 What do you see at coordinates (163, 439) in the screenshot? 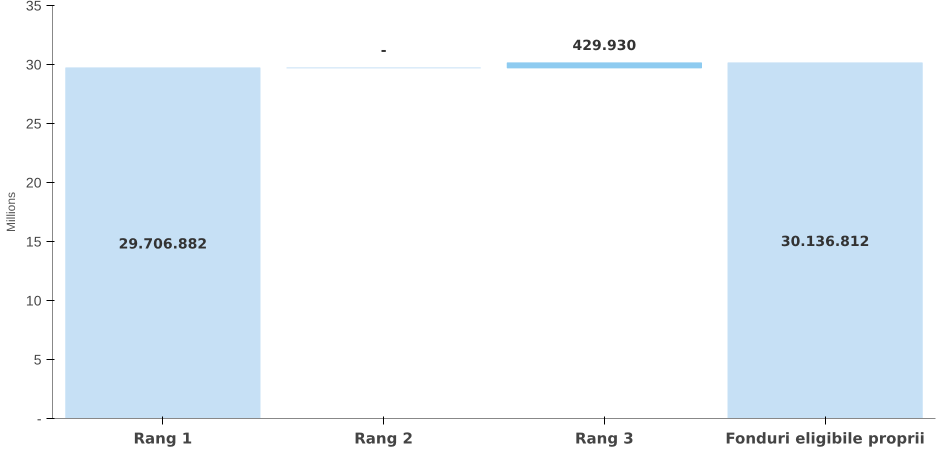
I see `x-tick-label: Rang 1` at bounding box center [163, 439].